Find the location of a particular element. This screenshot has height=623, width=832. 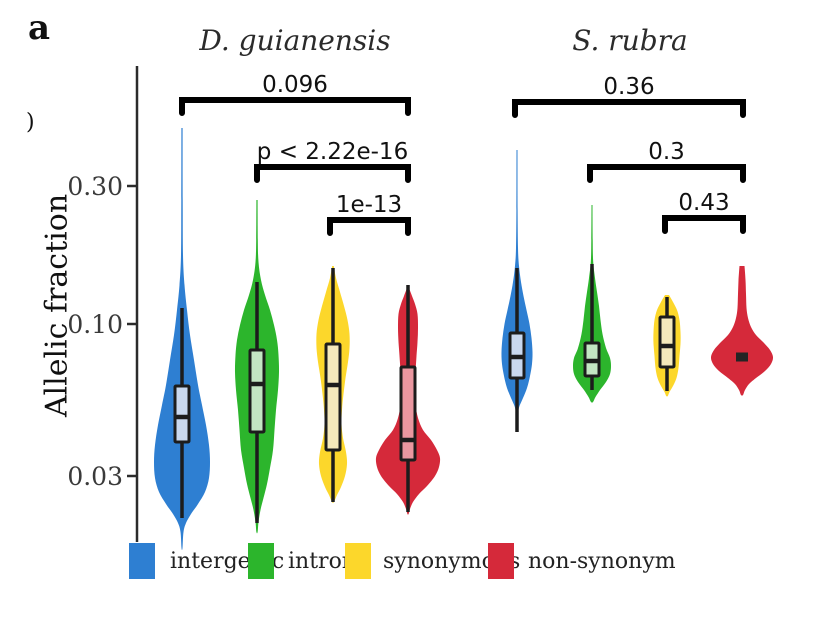

box-dg-non-synonym is located at coordinates (408, 413).